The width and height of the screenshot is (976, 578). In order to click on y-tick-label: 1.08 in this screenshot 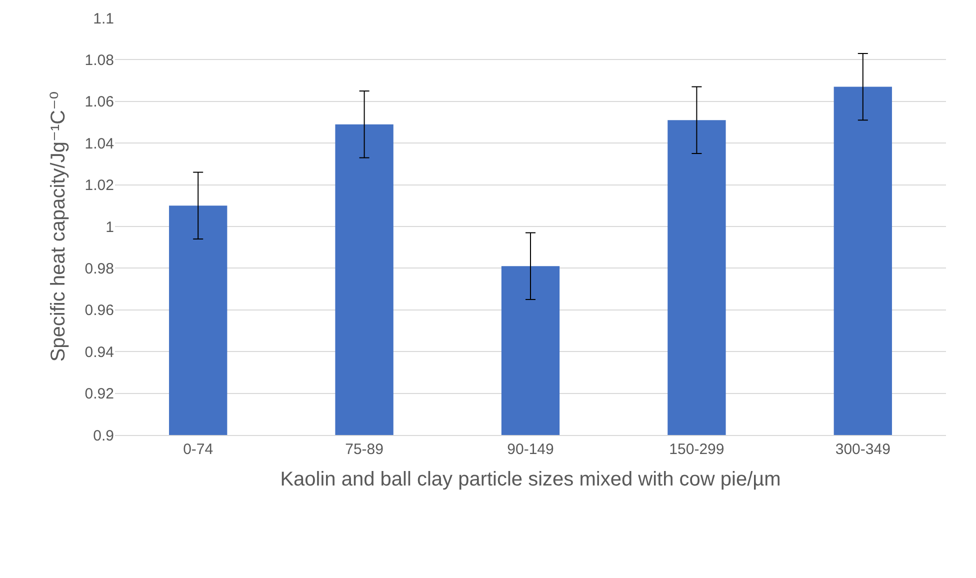, I will do `click(99, 60)`.